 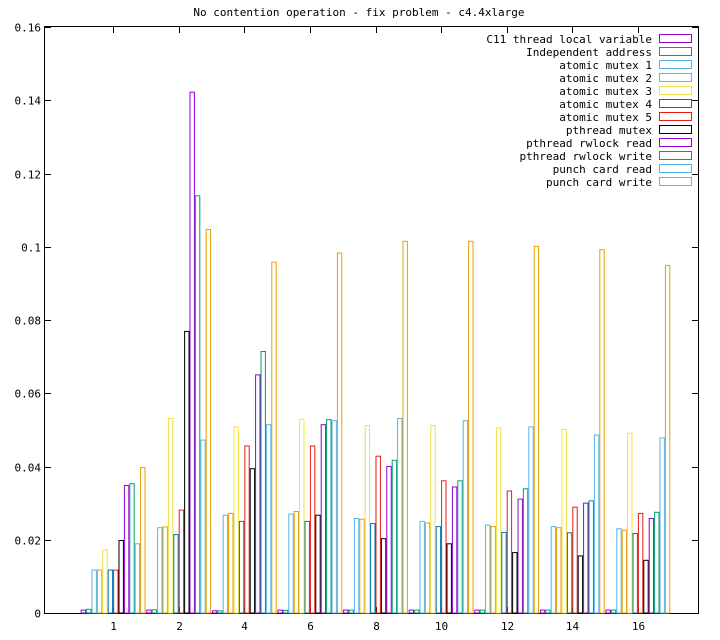 I want to click on x-tick-label: 12, so click(x=507, y=626).